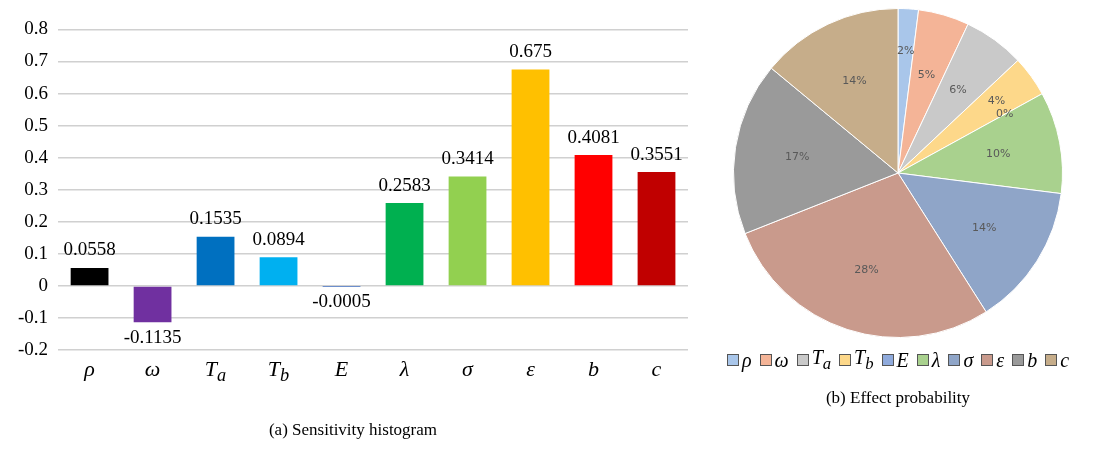  I want to click on data-label: 2%, so click(905, 51).